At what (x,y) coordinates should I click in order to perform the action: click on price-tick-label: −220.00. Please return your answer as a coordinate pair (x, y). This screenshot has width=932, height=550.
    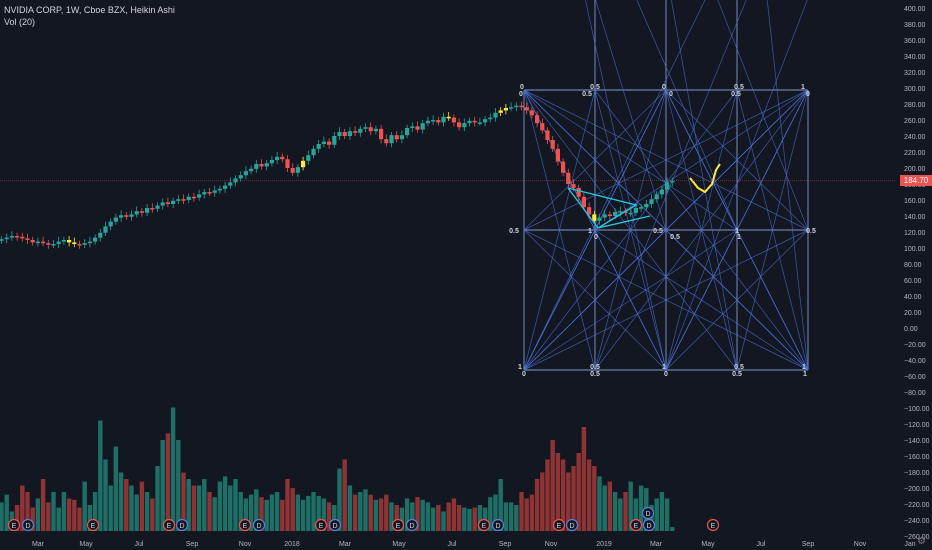
    Looking at the image, I should click on (917, 505).